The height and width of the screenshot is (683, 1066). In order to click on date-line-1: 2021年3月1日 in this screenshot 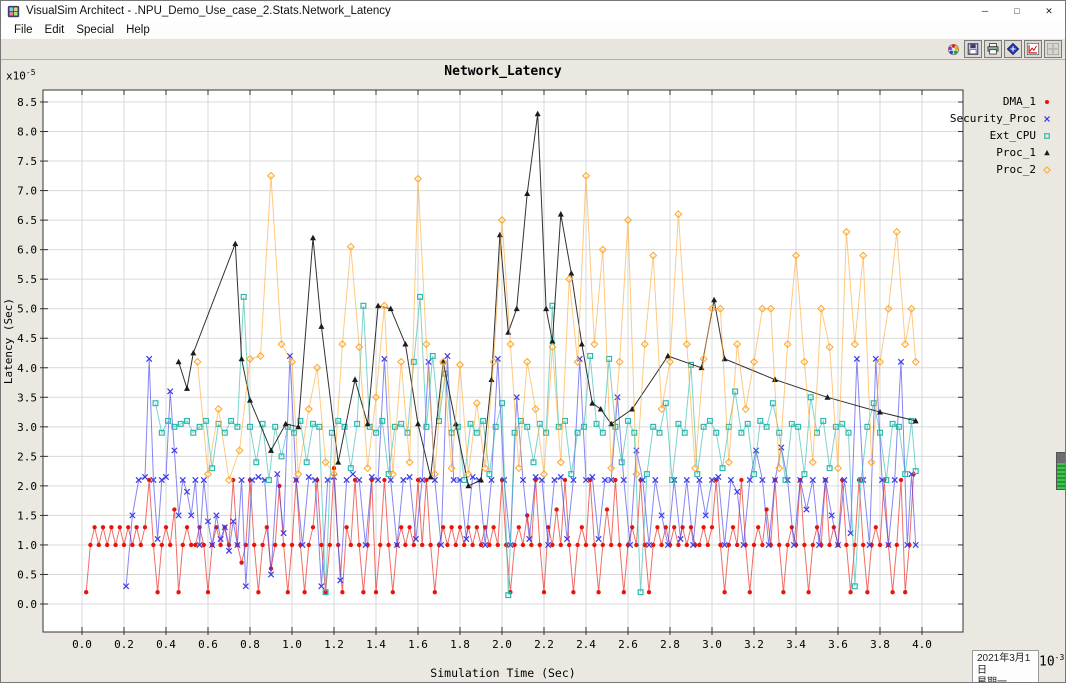, I will do `click(1004, 664)`.